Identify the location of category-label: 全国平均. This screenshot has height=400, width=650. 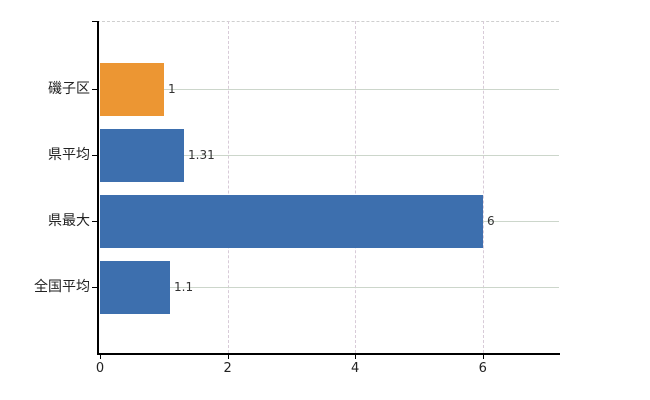
(62, 287).